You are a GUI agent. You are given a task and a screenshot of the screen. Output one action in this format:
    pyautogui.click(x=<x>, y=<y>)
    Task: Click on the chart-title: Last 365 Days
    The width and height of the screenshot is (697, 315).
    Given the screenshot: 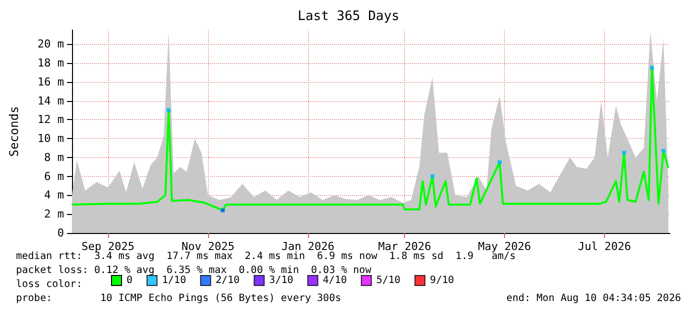 What is the action you would take?
    pyautogui.click(x=349, y=16)
    